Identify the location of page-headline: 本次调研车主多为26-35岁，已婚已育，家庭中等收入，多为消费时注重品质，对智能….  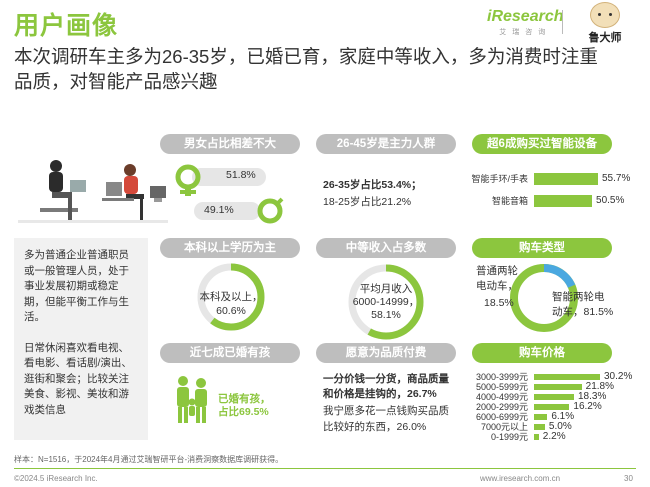
(306, 69).